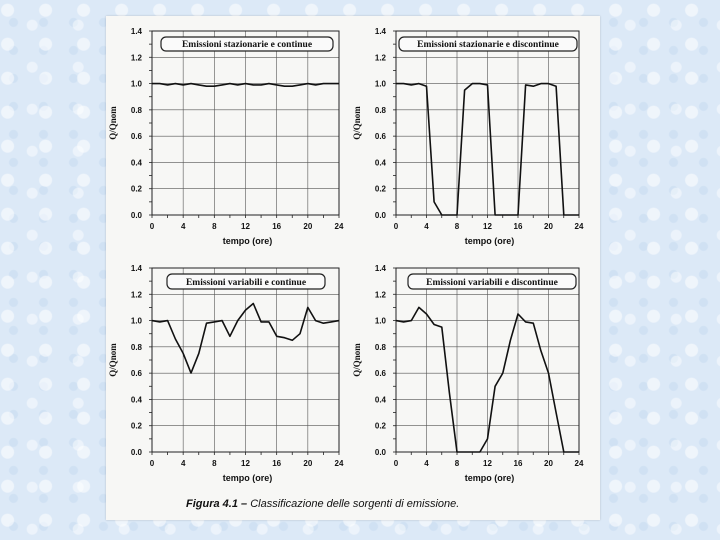  Describe the element at coordinates (426, 226) in the screenshot. I see `chart2-xtick-label: 4` at that location.